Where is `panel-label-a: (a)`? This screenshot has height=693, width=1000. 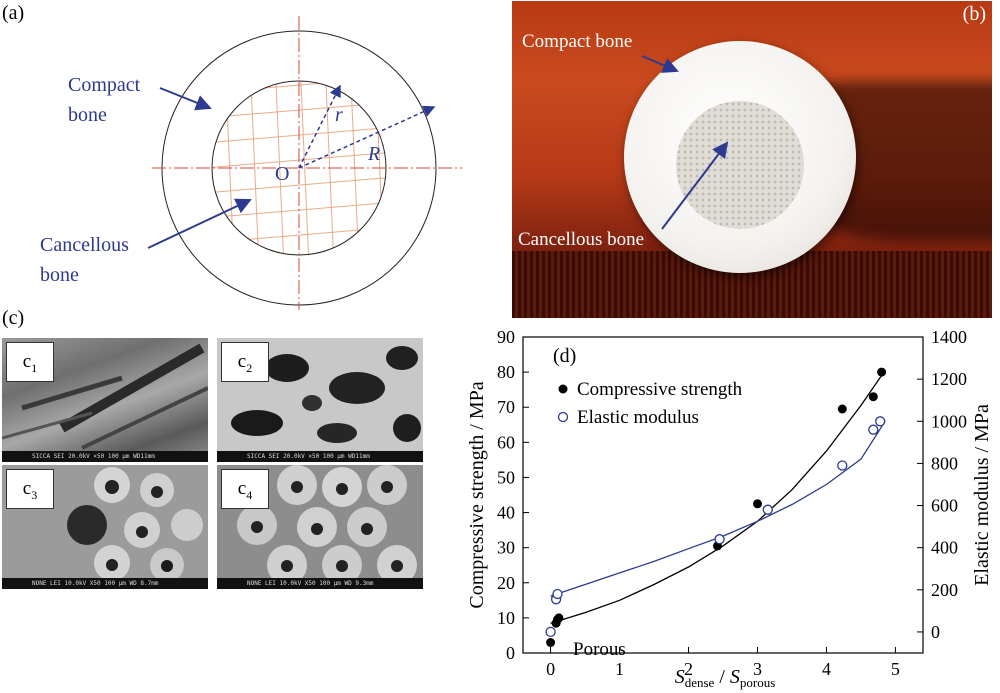
panel-label-a: (a) is located at coordinates (13, 13).